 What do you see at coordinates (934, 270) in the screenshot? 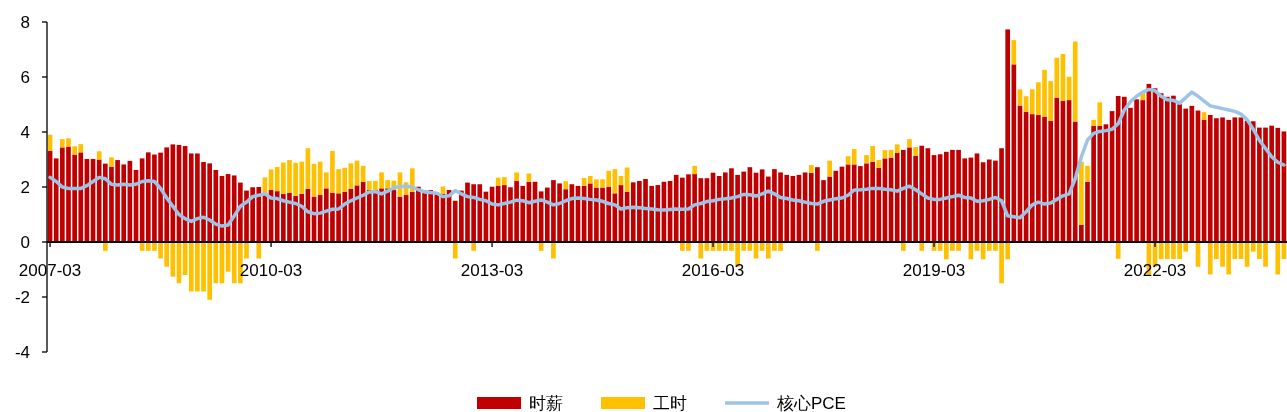
I see `x-tick-label: 2019-03` at bounding box center [934, 270].